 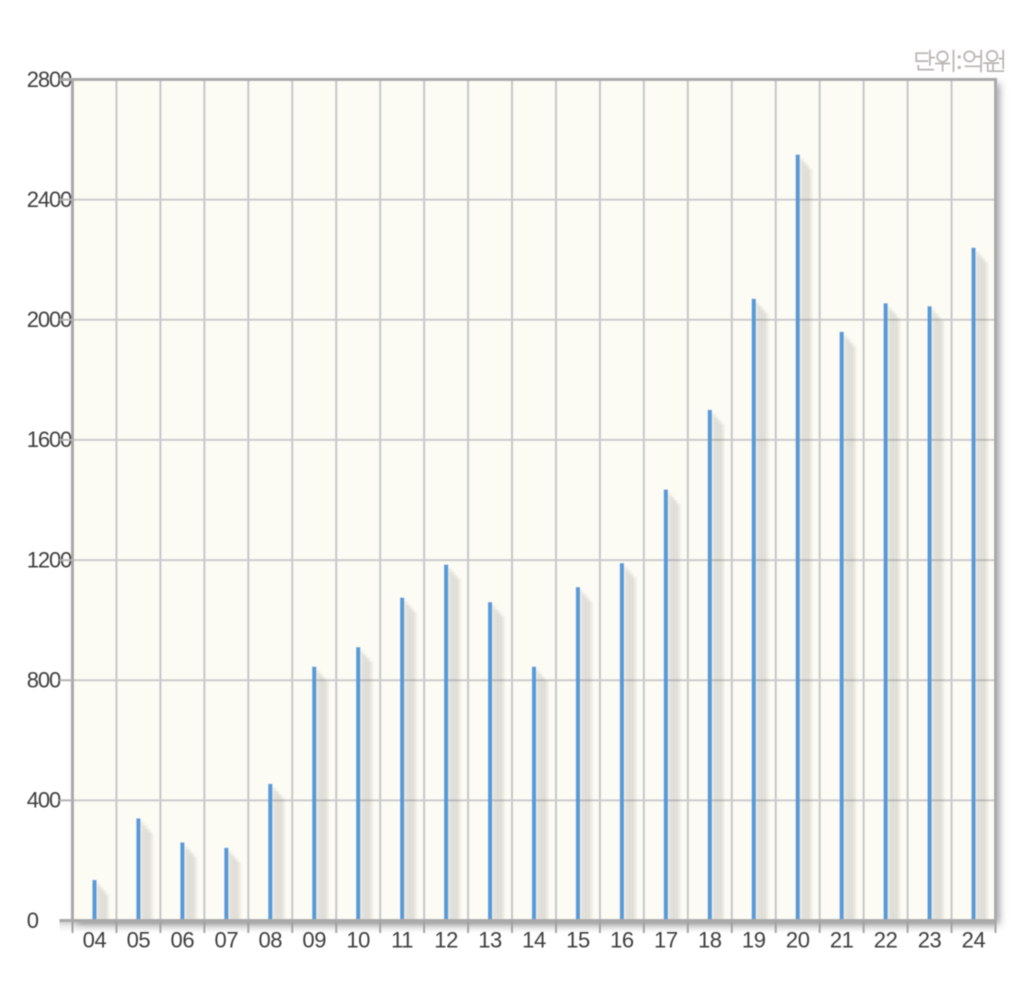 What do you see at coordinates (446, 940) in the screenshot?
I see `svg-text: 12` at bounding box center [446, 940].